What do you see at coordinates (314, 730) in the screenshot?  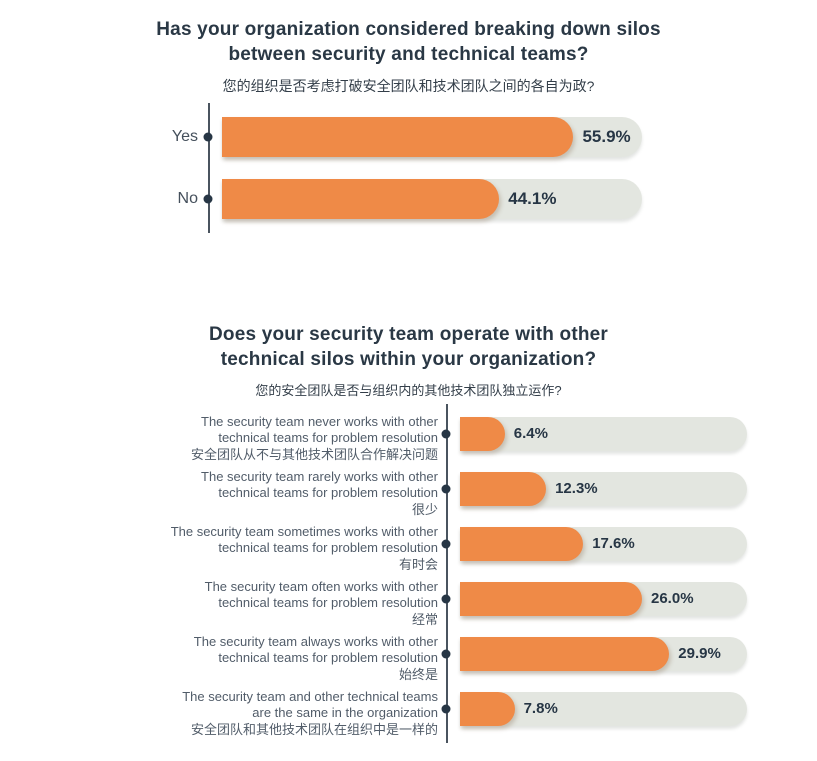 I see `category-label-zh: 安全团队和其他技术团队在组织中是一样的` at bounding box center [314, 730].